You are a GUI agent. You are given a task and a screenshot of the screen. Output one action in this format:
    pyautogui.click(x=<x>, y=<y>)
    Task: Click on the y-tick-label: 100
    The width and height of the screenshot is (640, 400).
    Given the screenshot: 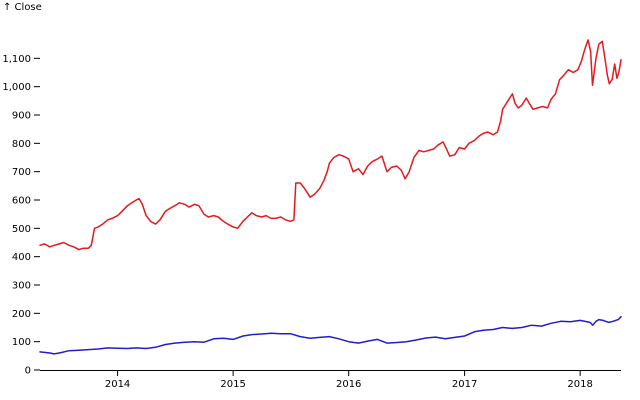 What is the action you would take?
    pyautogui.click(x=21, y=342)
    